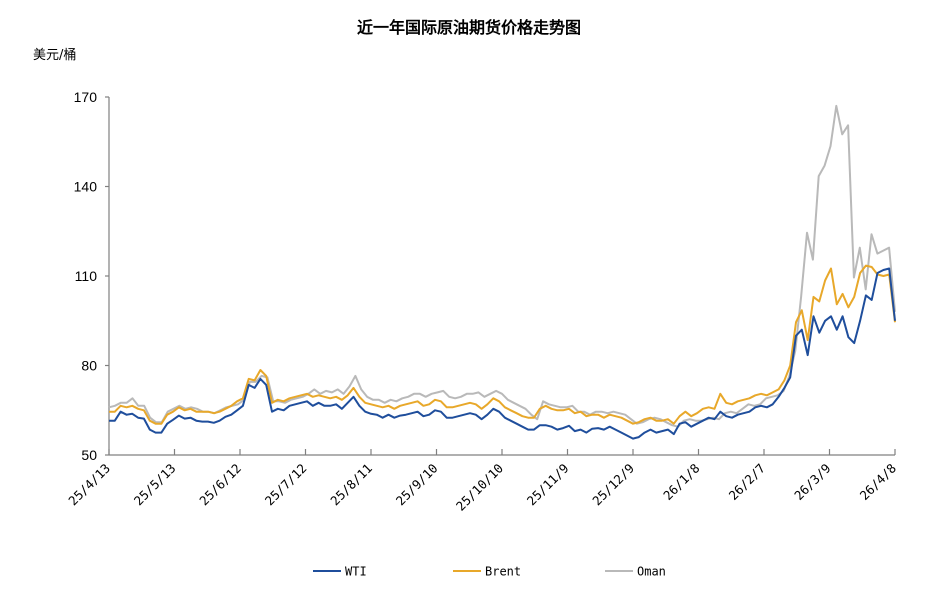 The image size is (938, 602). I want to click on legend-item-oman: Oman, so click(635, 572).